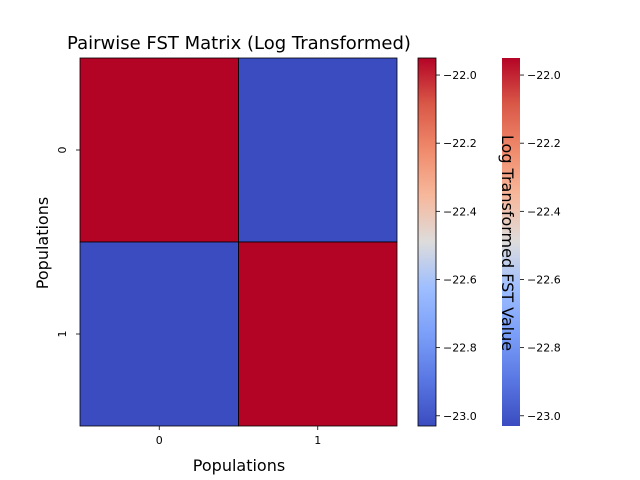  I want to click on x-tick-label: 1, so click(317, 440).